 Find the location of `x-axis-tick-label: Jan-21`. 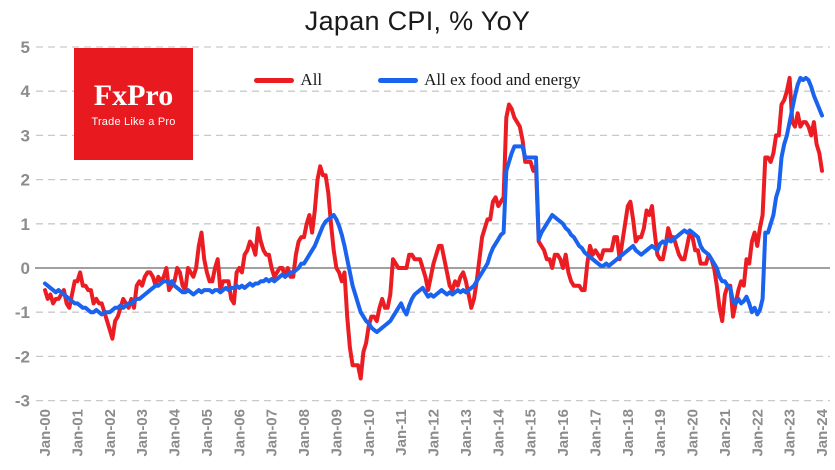

x-axis-tick-label: Jan-21 is located at coordinates (725, 433).